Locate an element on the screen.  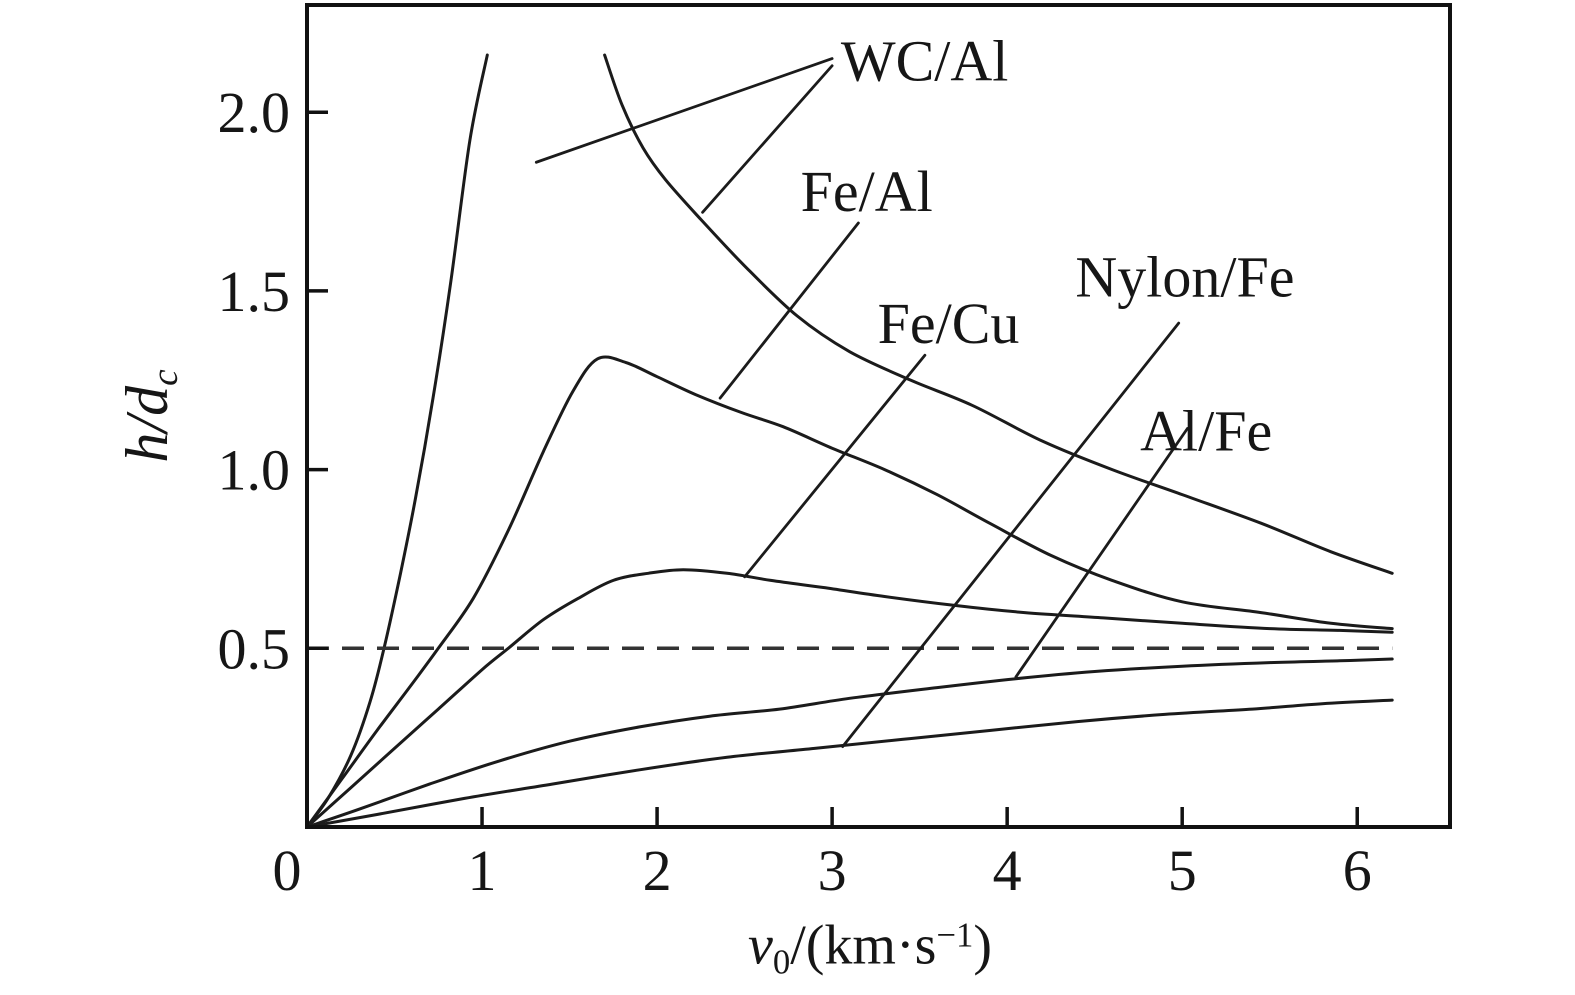
x-tick-label: 4 is located at coordinates (1007, 870).